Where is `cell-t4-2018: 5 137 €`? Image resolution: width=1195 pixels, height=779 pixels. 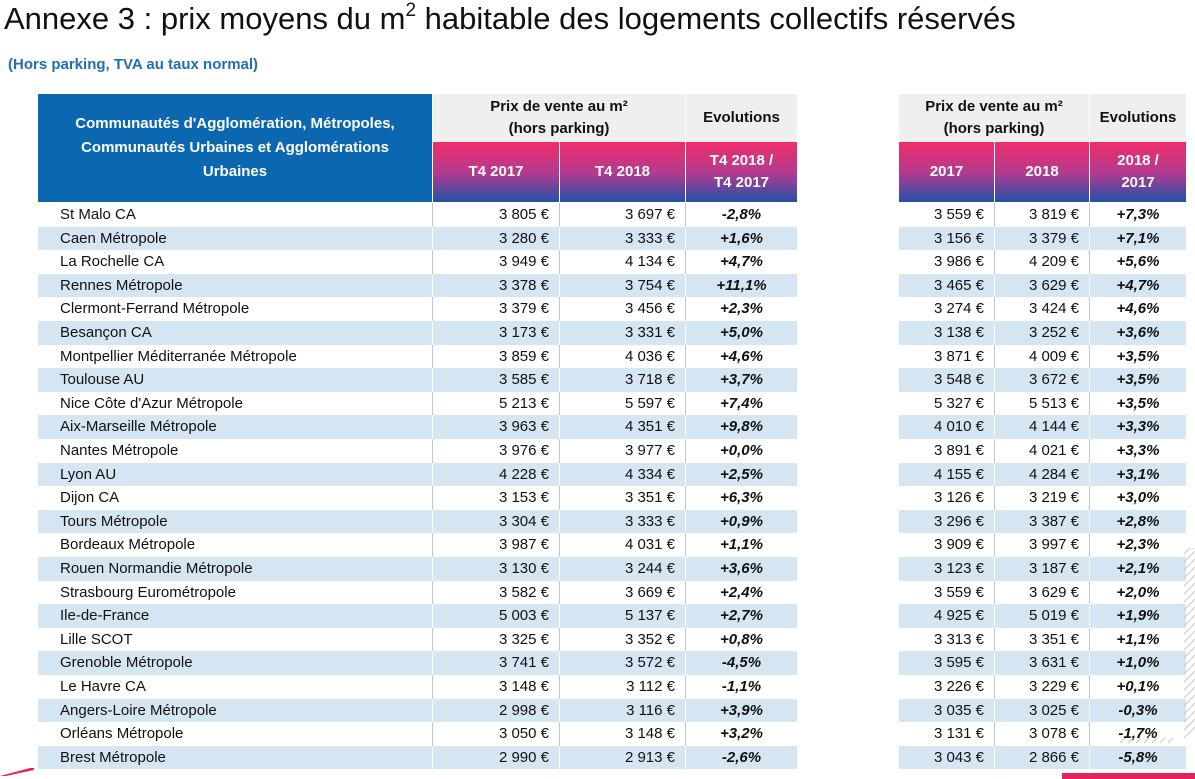
cell-t4-2018: 5 137 € is located at coordinates (649, 616).